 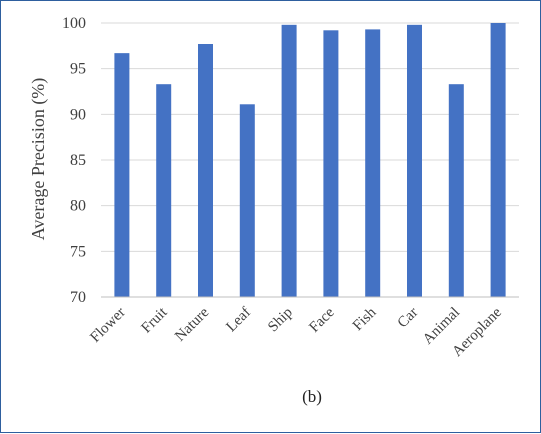 I want to click on x-tick-fruit: Fruit, so click(x=155, y=320).